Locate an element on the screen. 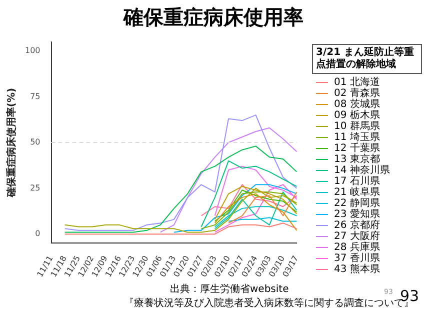  chart-title: 確保重症病床使用率 is located at coordinates (213, 17).